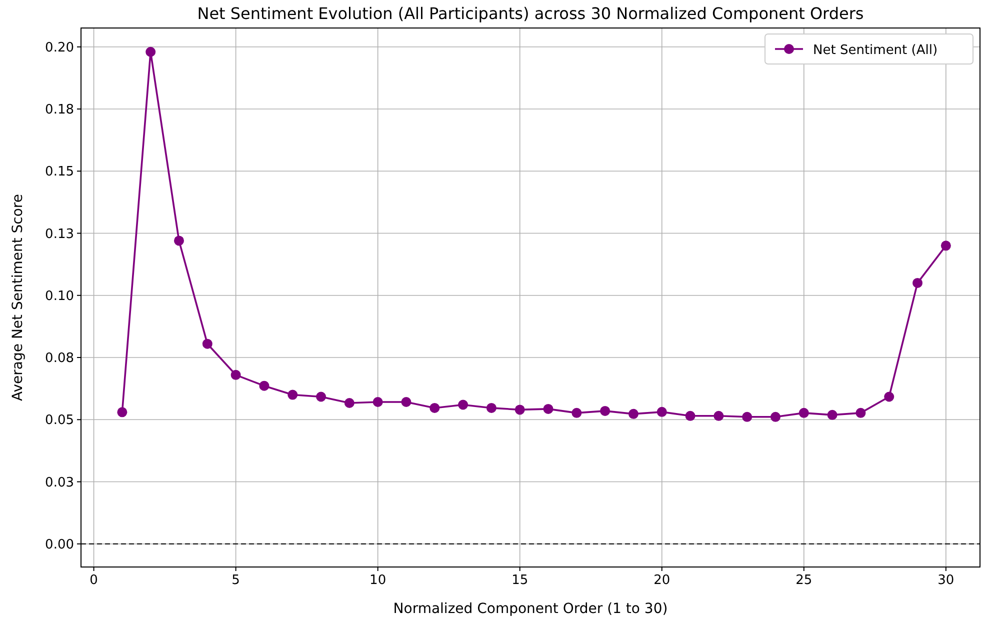 The width and height of the screenshot is (982, 625). Describe the element at coordinates (18, 297) in the screenshot. I see `y-axis-title: Average Net Sentiment Score` at that location.